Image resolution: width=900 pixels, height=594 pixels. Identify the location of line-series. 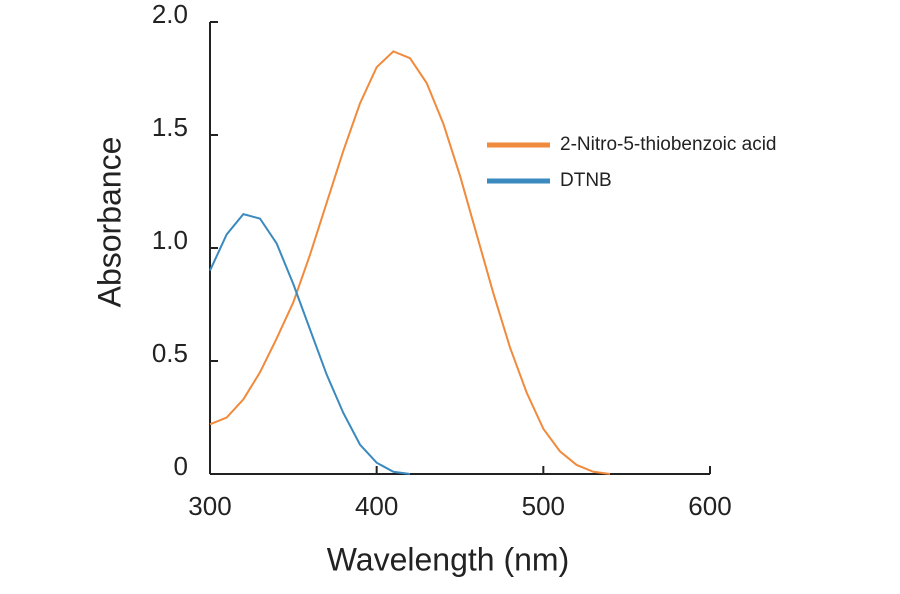
(310, 343).